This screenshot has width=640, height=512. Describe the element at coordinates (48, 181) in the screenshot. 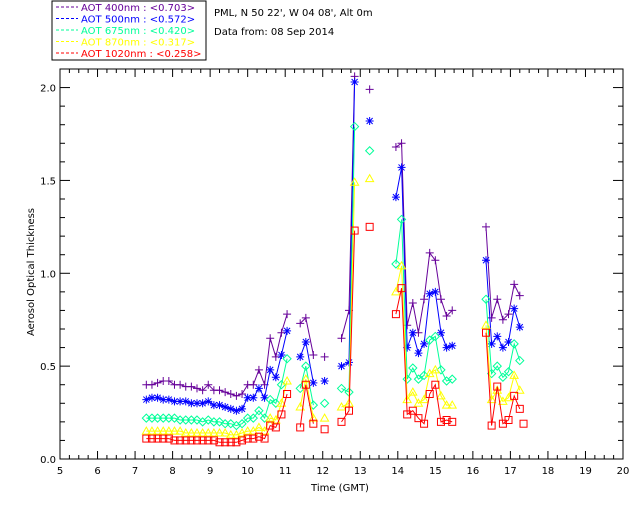

I see `y-tick-label: 1.5` at that location.